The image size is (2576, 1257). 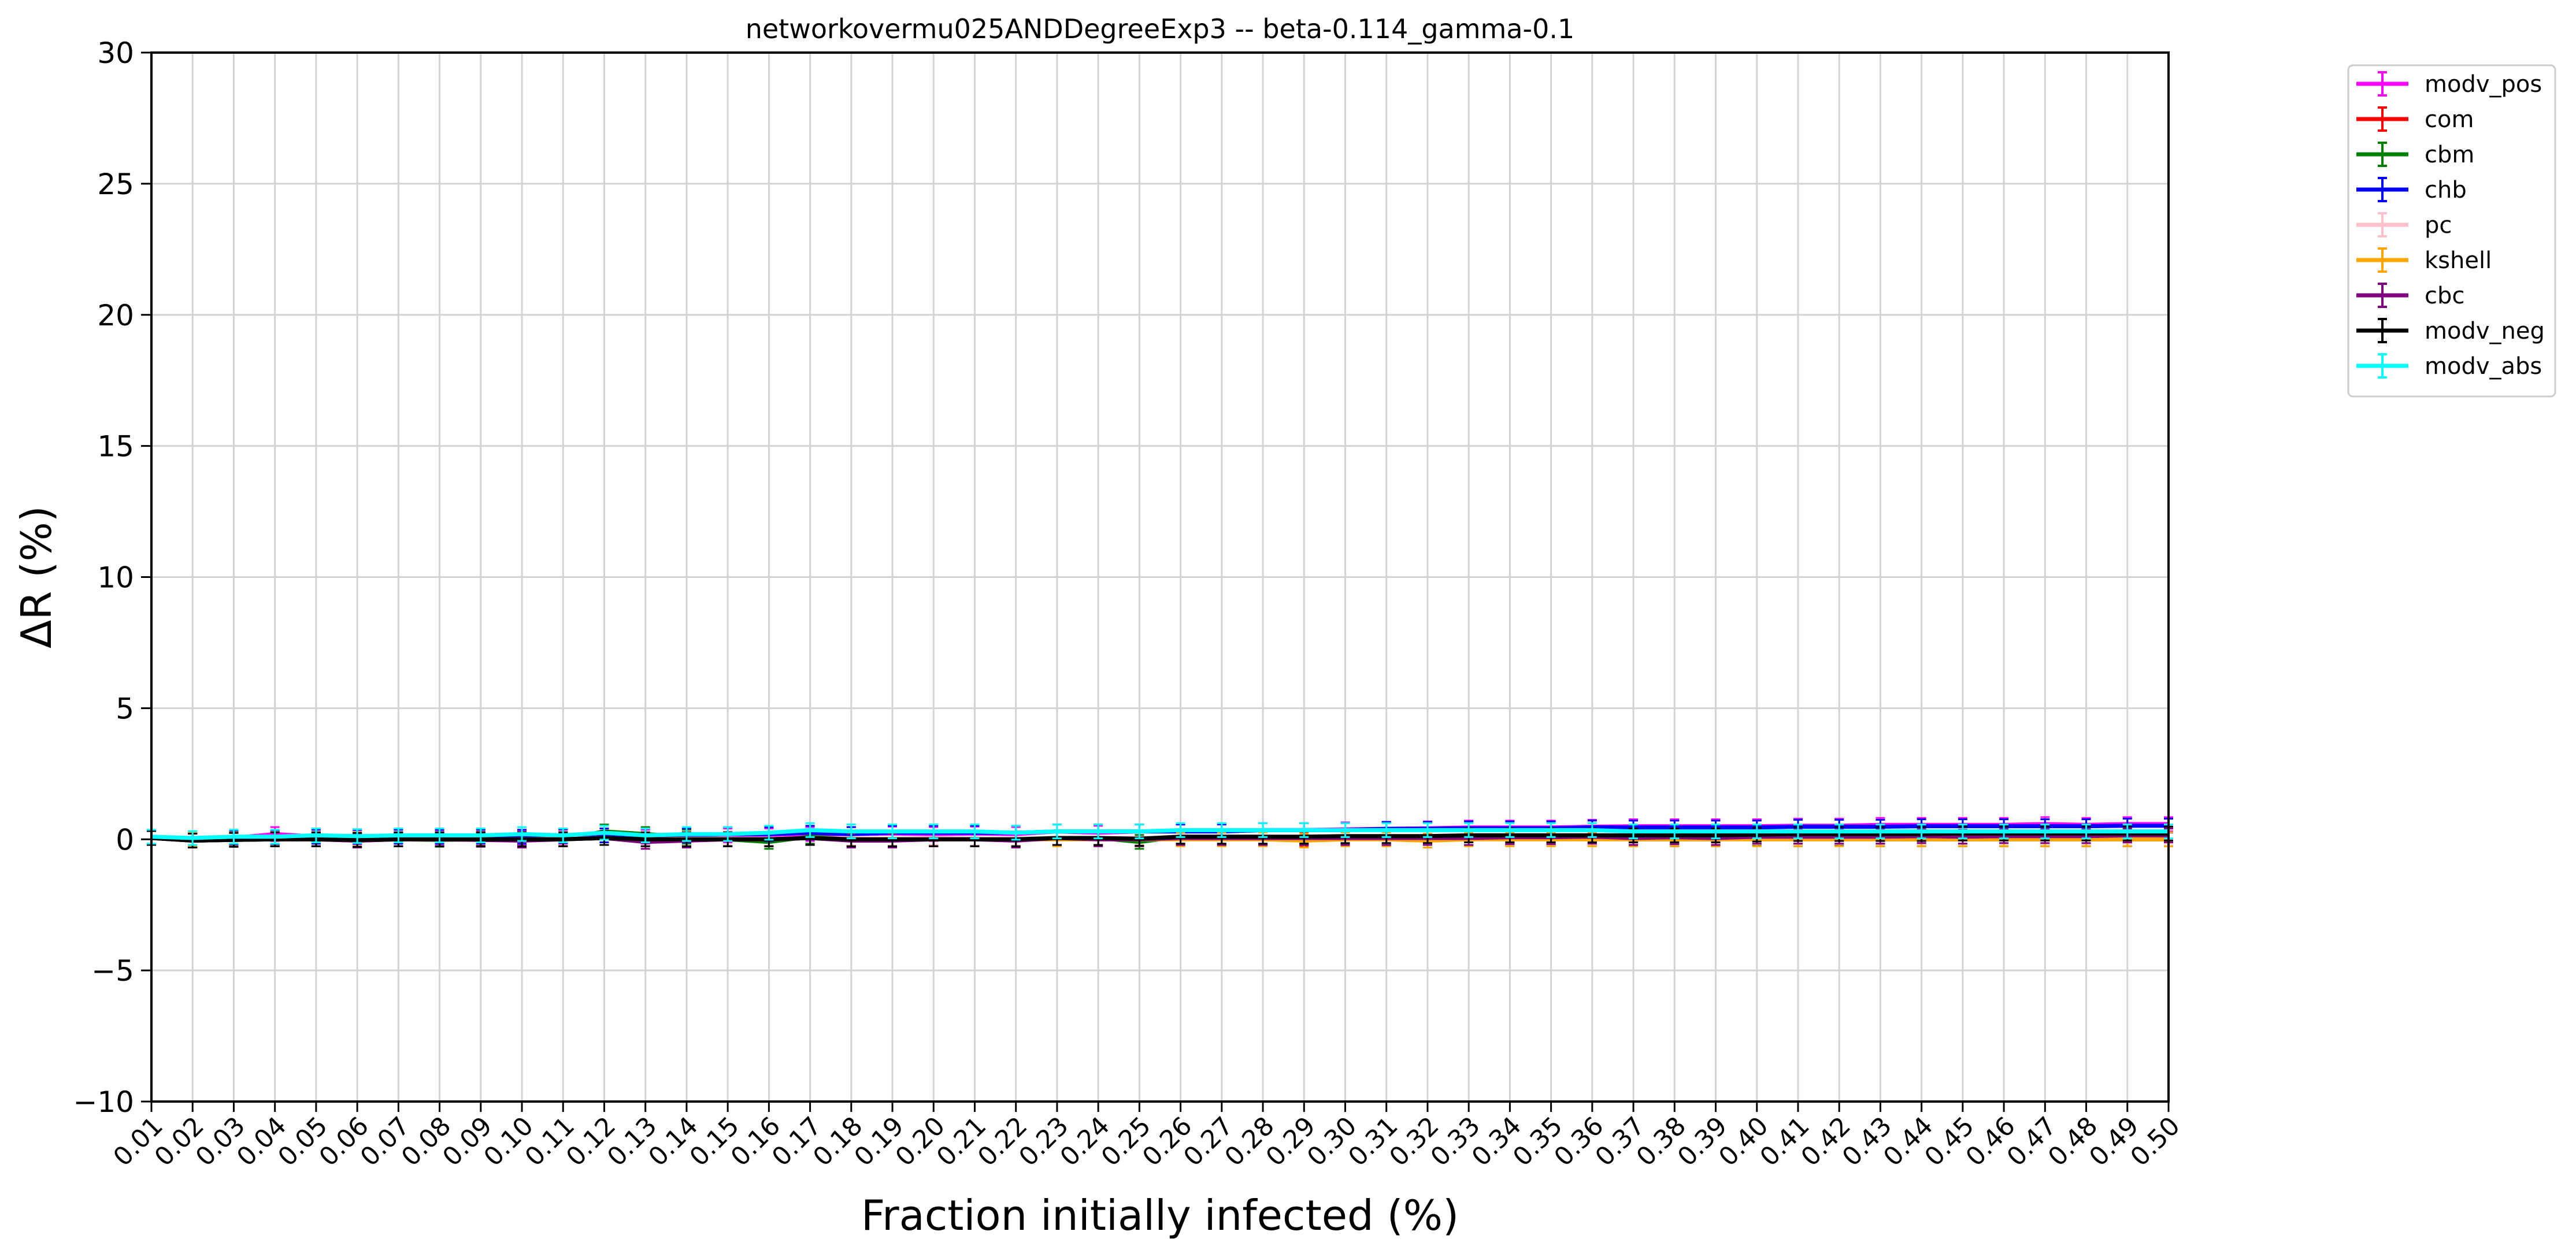 I want to click on y-tick-label: 0, so click(x=125, y=839).